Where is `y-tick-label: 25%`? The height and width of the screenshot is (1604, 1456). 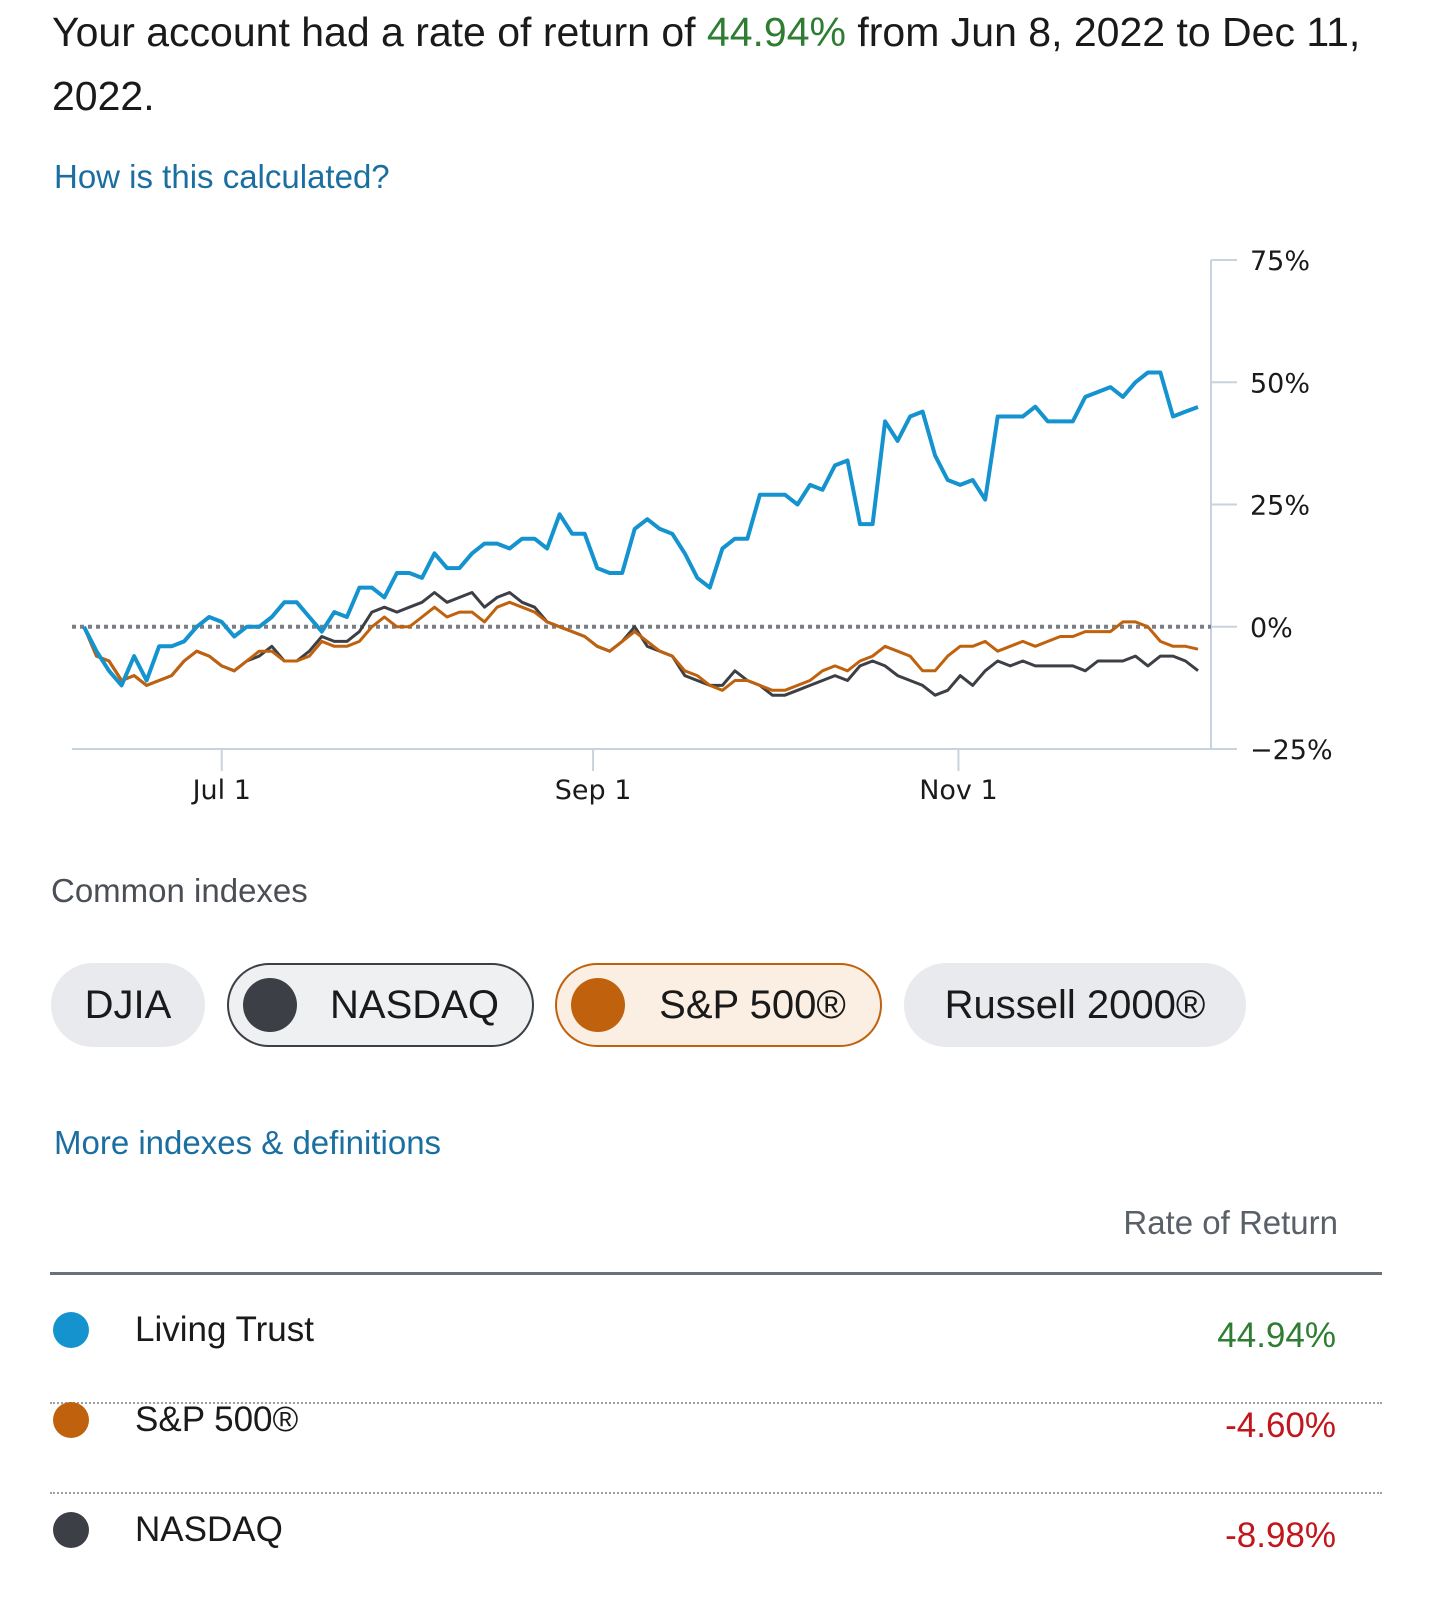
y-tick-label: 25% is located at coordinates (1280, 506).